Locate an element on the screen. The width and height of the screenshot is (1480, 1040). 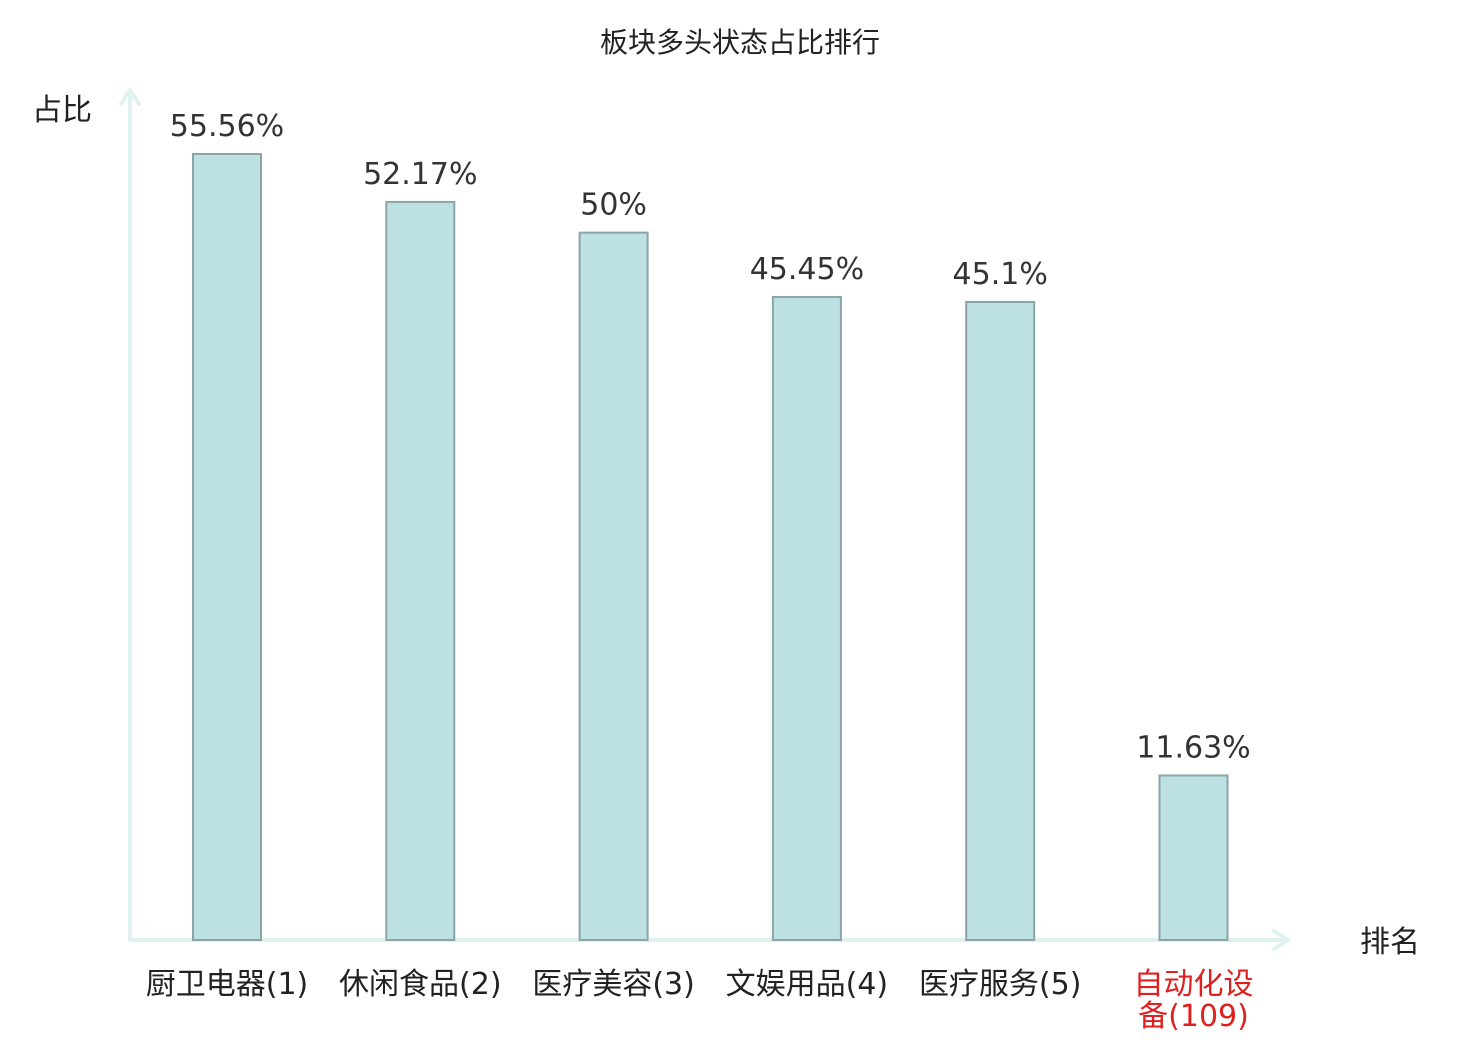
y-axis-label: 占比 is located at coordinates (62, 110).